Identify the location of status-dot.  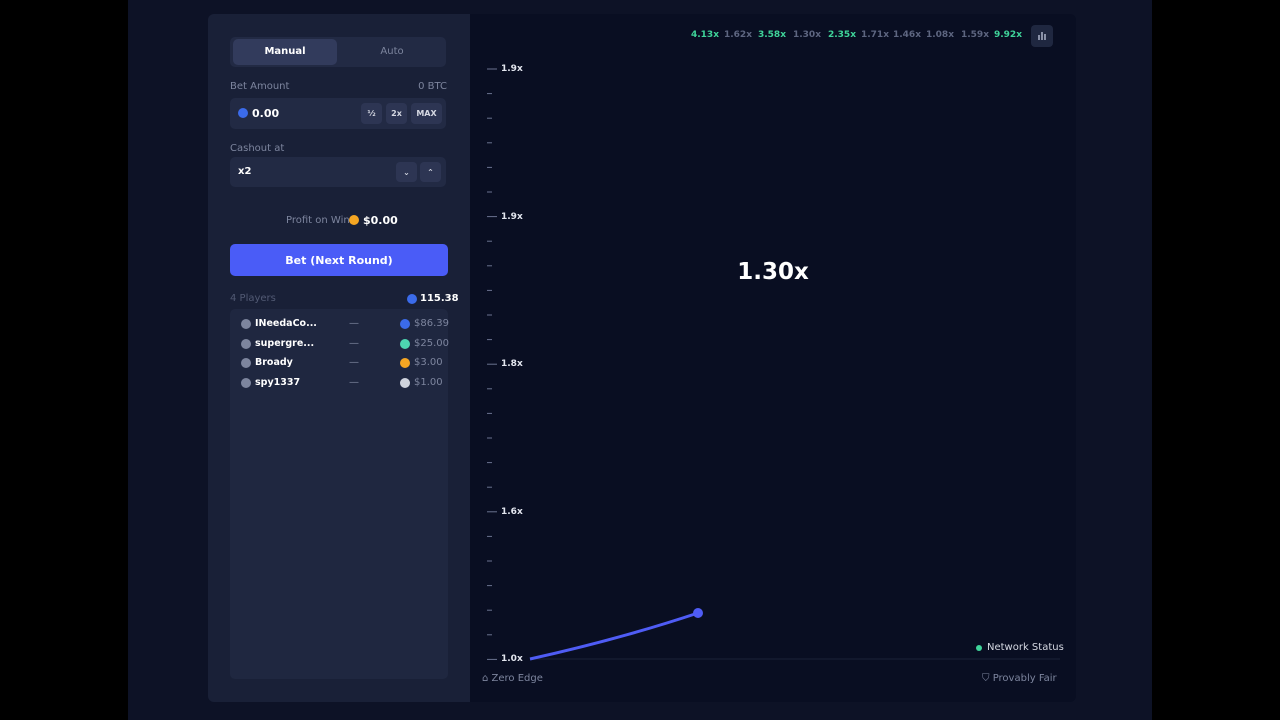
(979, 648).